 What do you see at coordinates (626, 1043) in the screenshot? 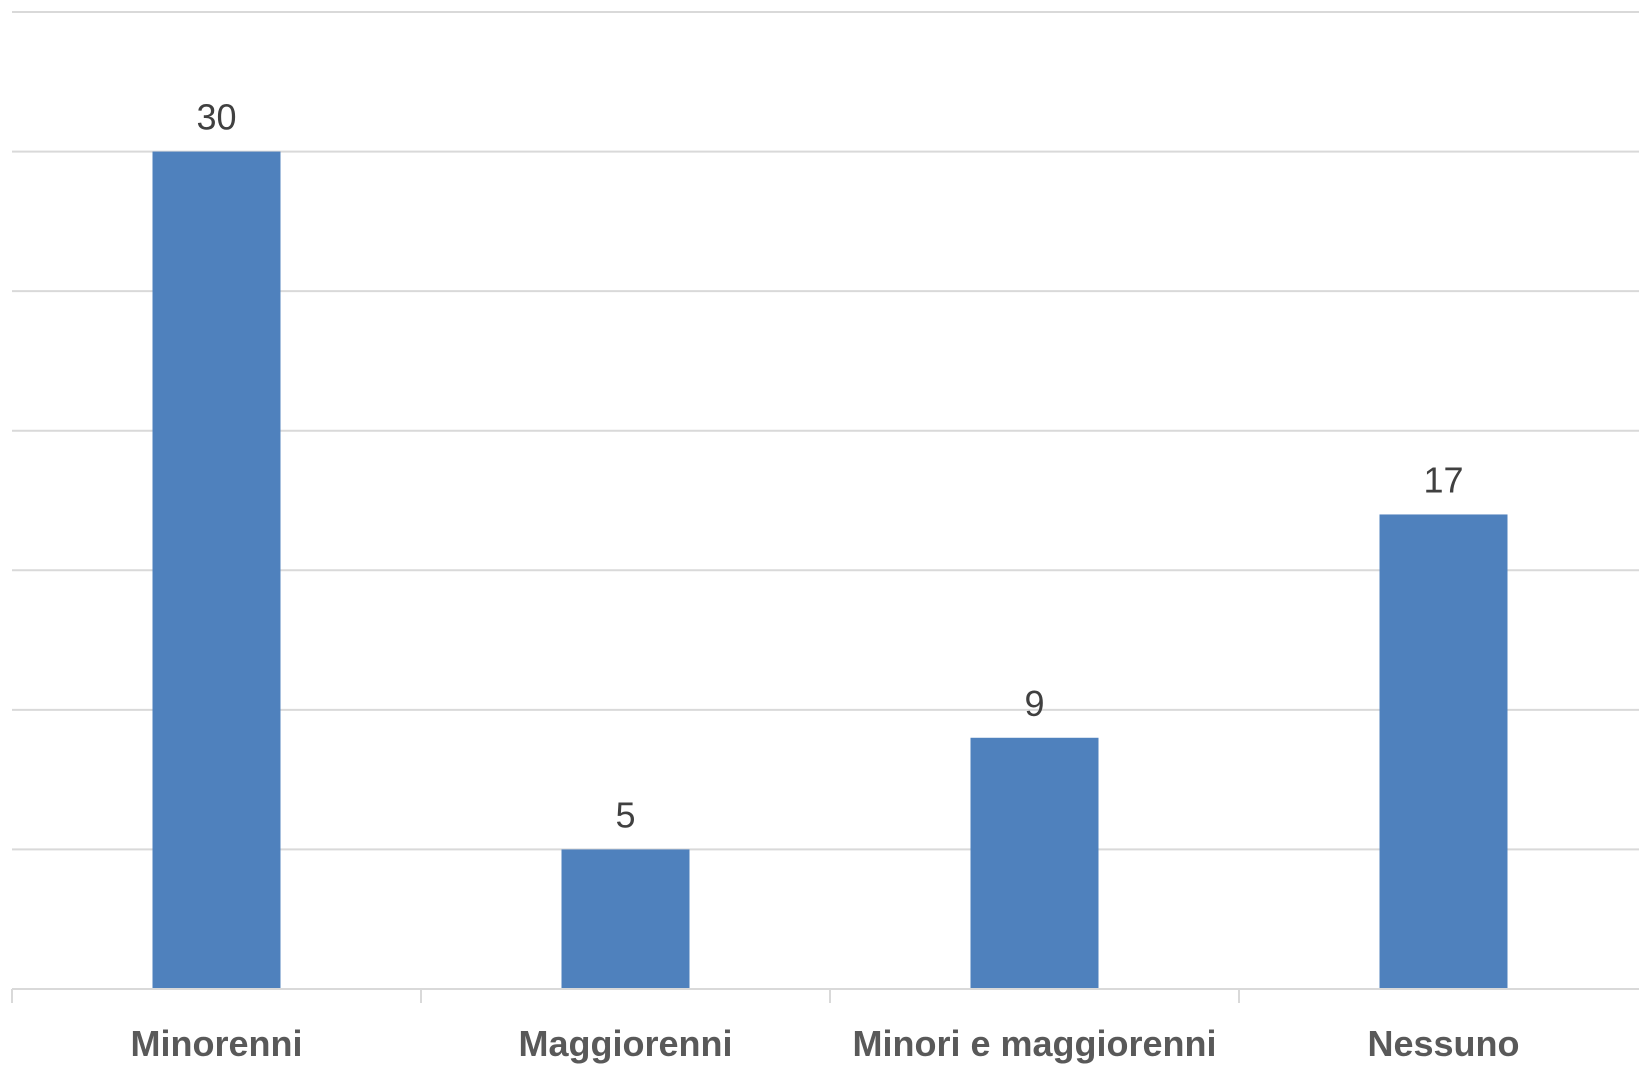
I see `category-label: Maggiorenni` at bounding box center [626, 1043].